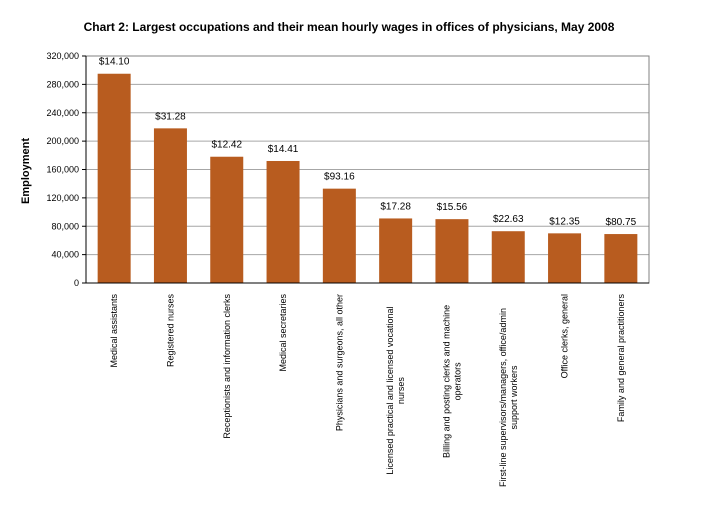  I want to click on y-tick-label: 280,000, so click(62, 84).